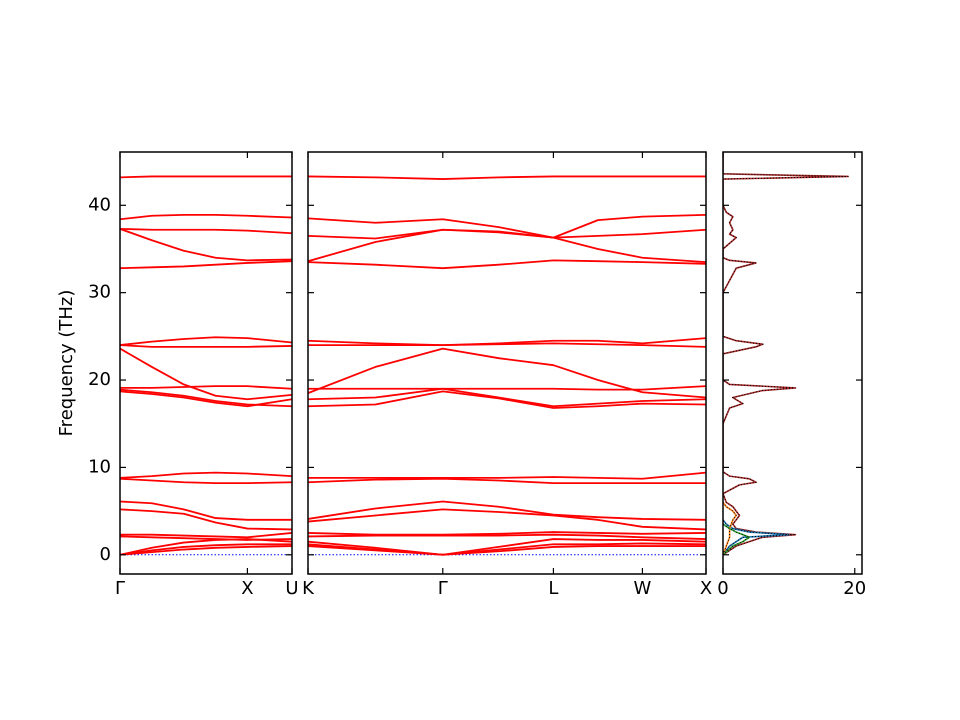 The height and width of the screenshot is (720, 960). What do you see at coordinates (66, 363) in the screenshot?
I see `y-axis-label: Frequency (THz)` at bounding box center [66, 363].